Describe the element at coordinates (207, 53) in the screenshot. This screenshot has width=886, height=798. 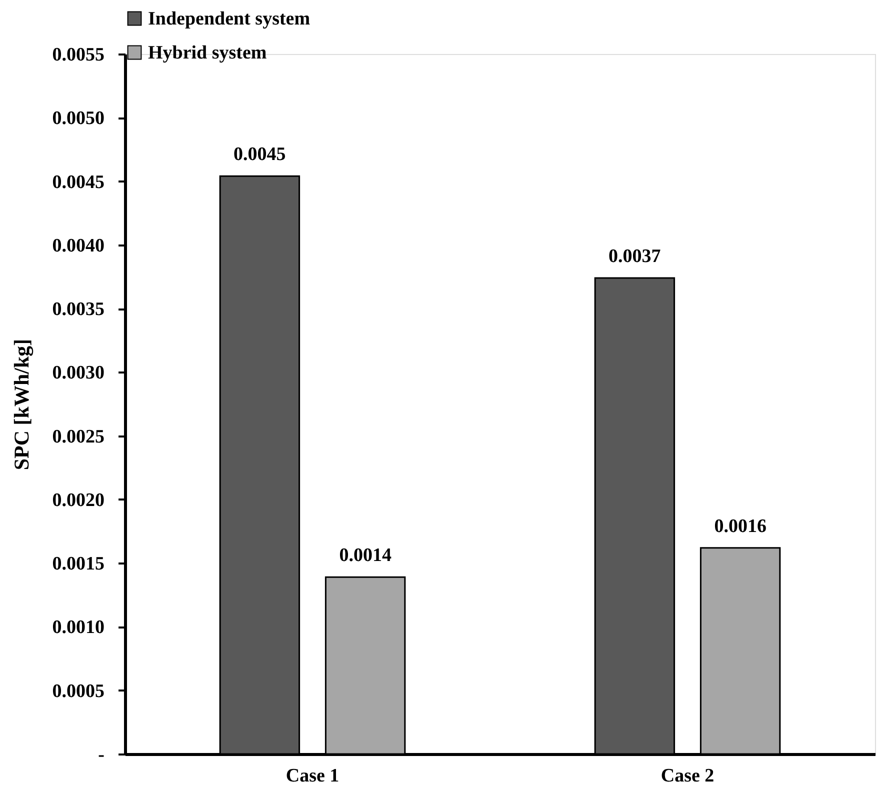
I see `legend-label: Hybrid system` at that location.